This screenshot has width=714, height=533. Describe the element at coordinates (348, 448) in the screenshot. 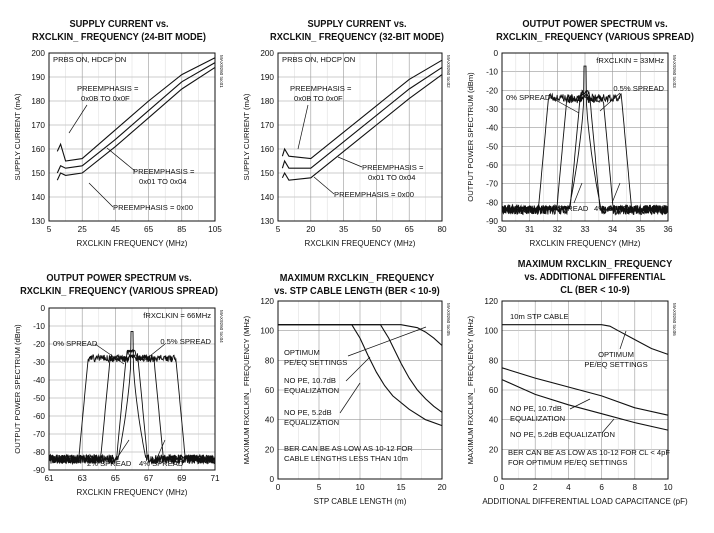

I see `annotation: BER CAN BE AS LOW AS 10-12 FOR` at that location.